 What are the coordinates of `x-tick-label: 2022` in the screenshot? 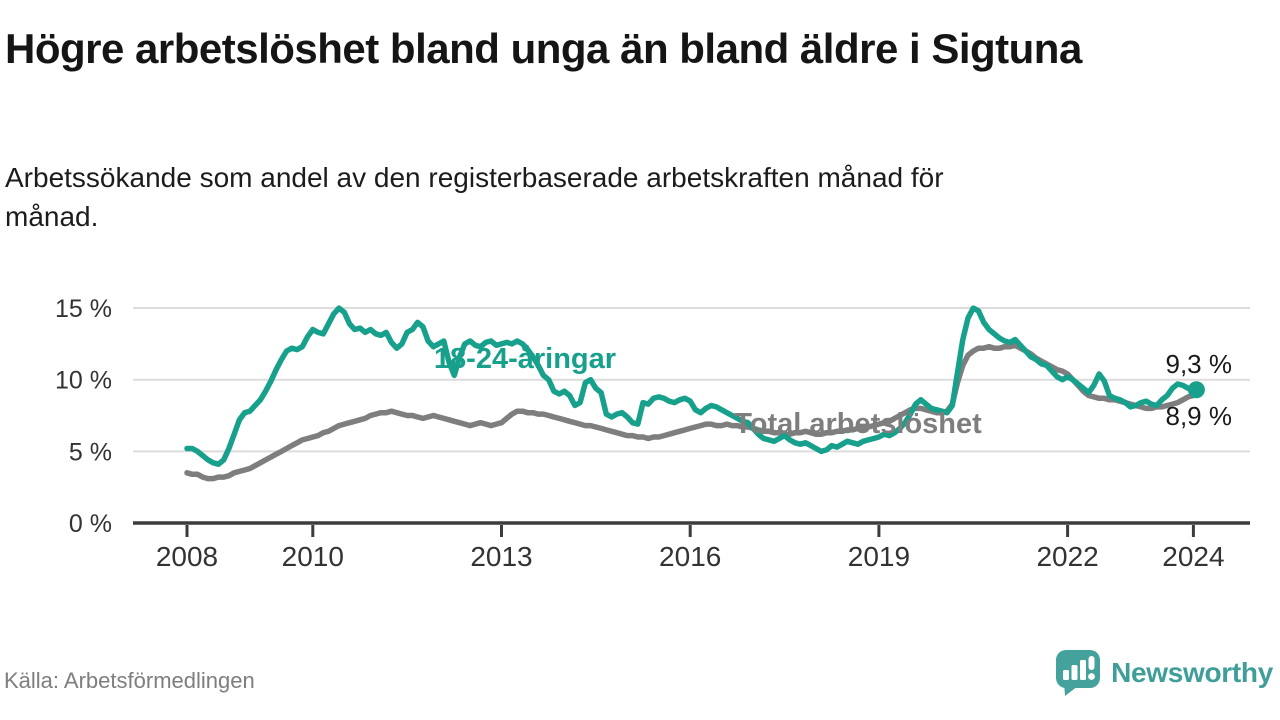 It's located at (1067, 556).